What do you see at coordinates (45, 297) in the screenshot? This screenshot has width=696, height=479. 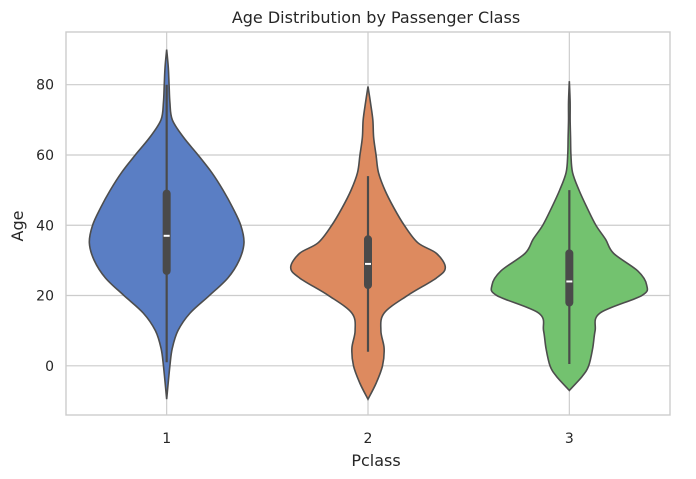 I see `y-tick-label-20: 20` at bounding box center [45, 297].